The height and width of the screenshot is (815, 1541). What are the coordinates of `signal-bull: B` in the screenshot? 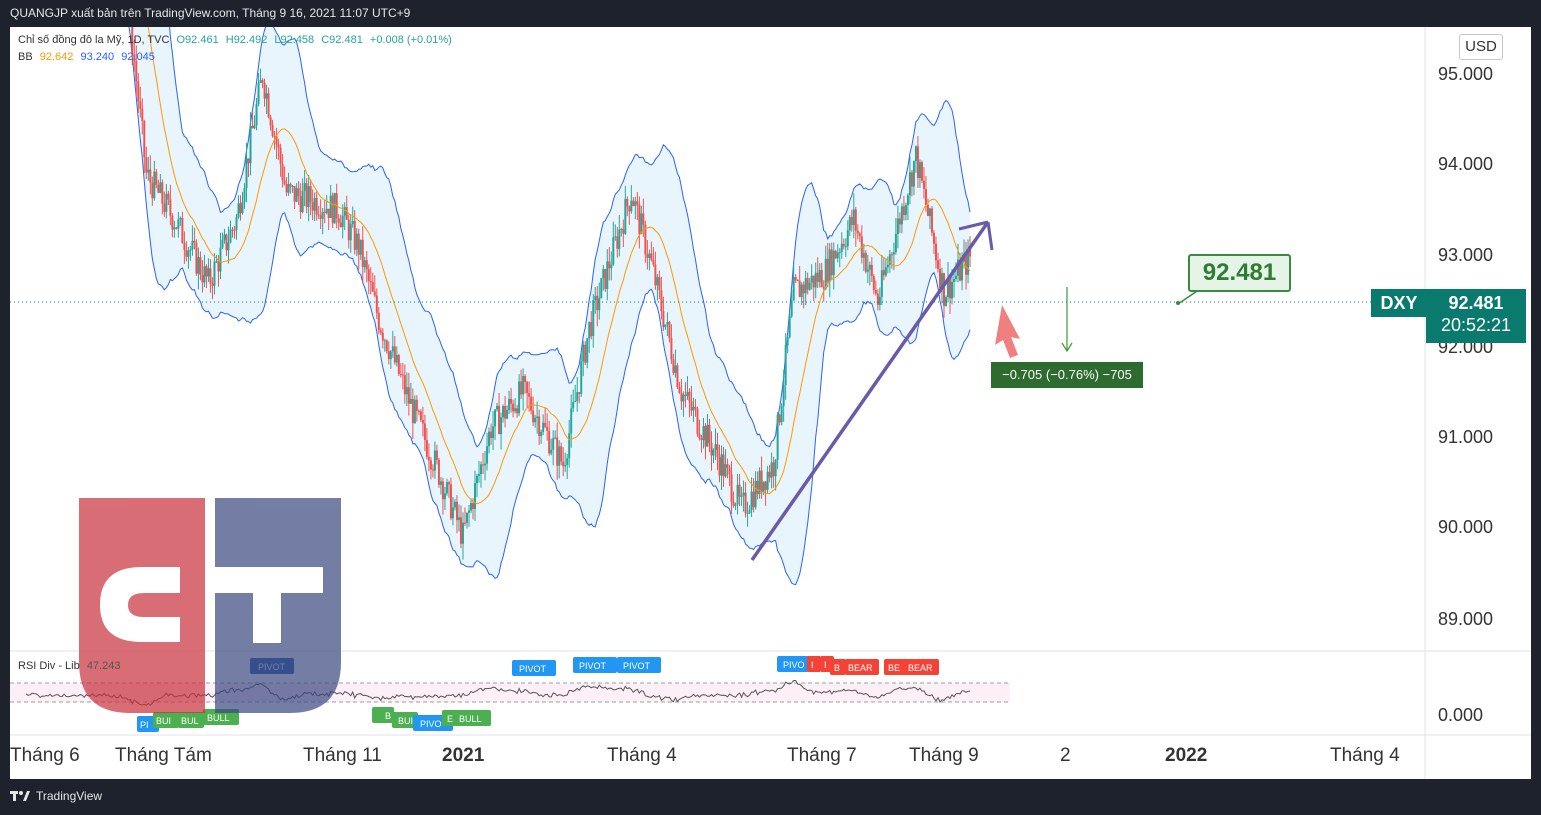 It's located at (383, 715).